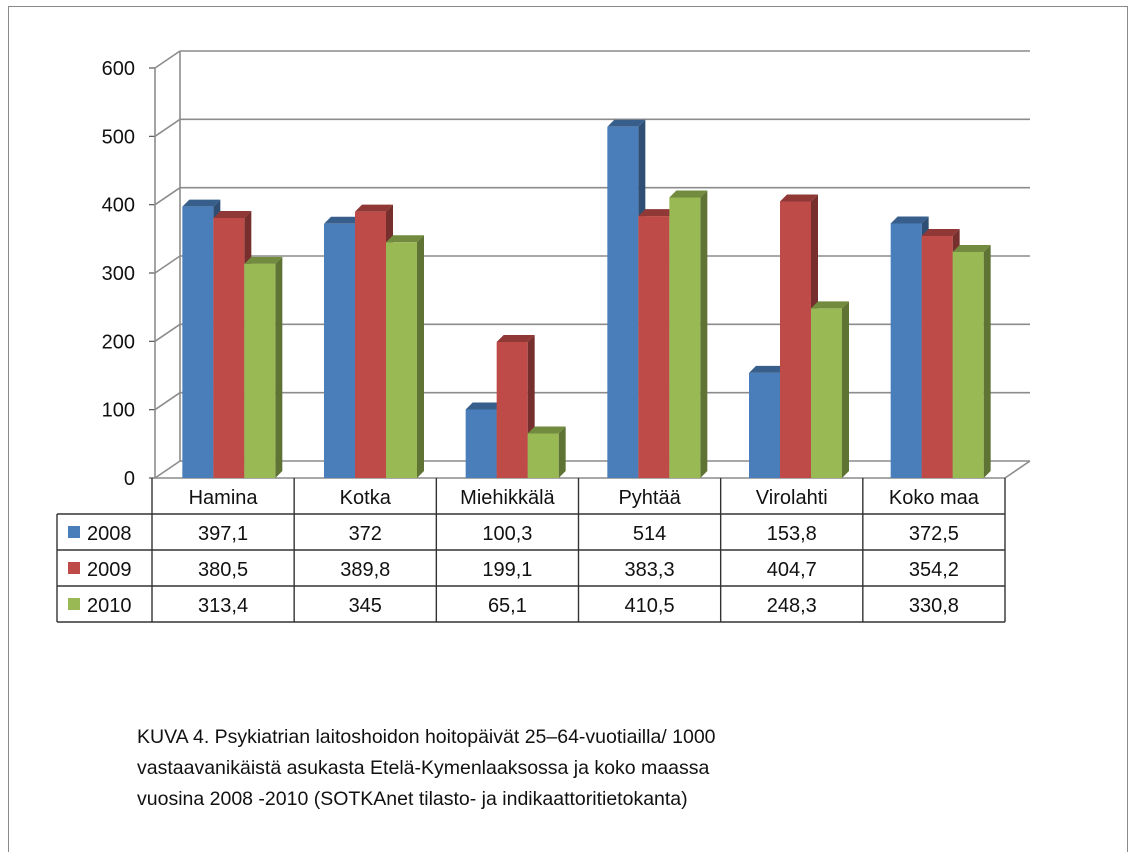  Describe the element at coordinates (223, 606) in the screenshot. I see `data-label-2010-Hamina: 313,4` at that location.